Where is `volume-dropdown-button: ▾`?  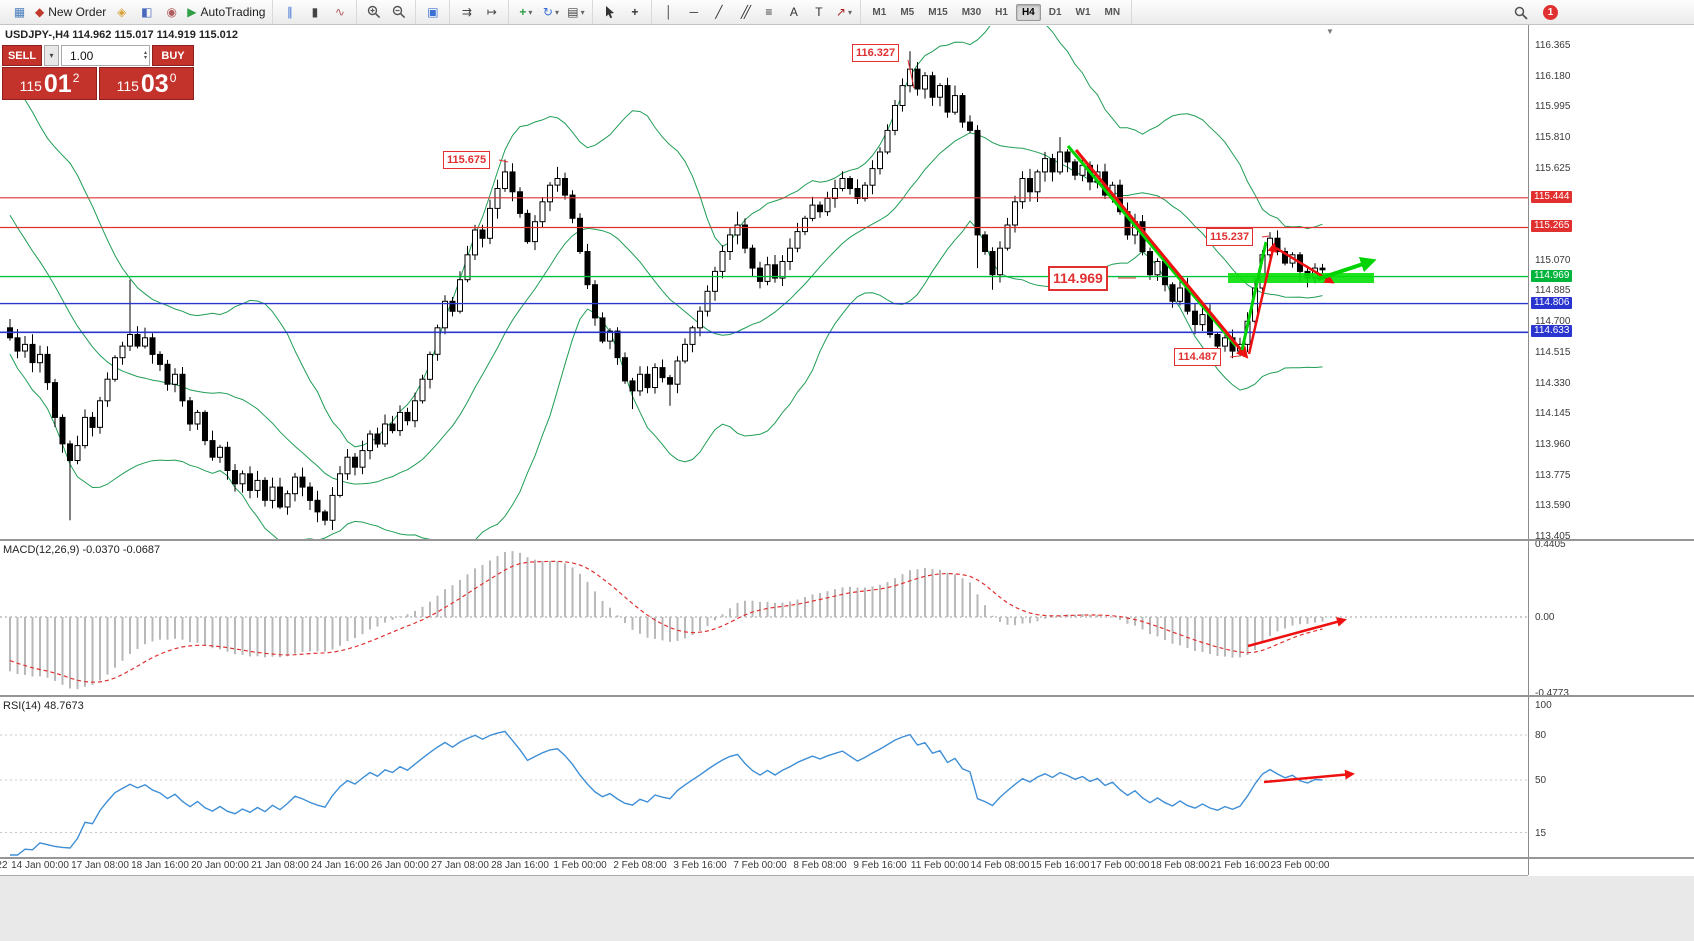
volume-dropdown-button: ▾ is located at coordinates (51, 55).